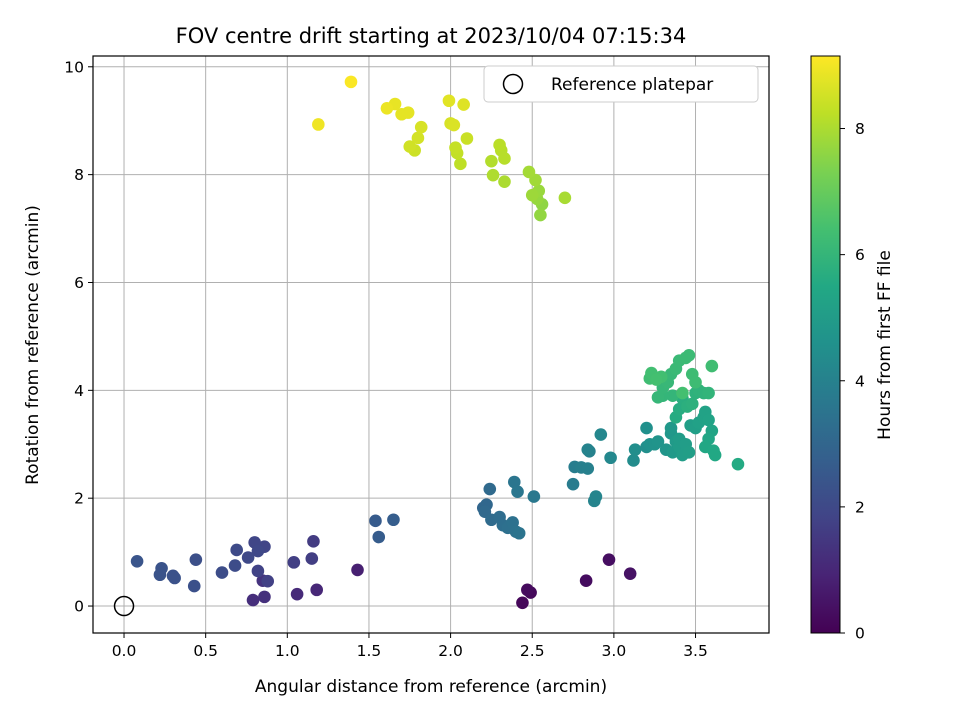 The image size is (960, 720). I want to click on y-tick-label-4: 8, so click(79, 175).